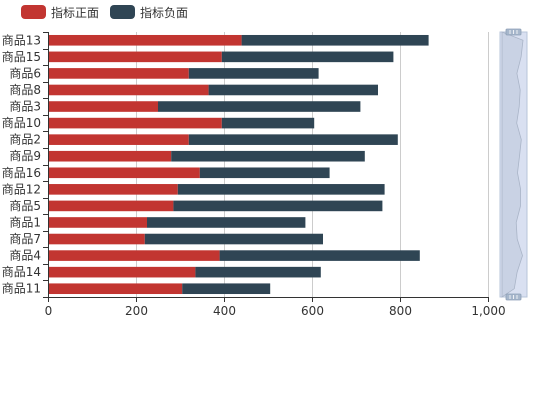  Describe the element at coordinates (25, 255) in the screenshot. I see `y-tick-label-2: 商品4` at that location.